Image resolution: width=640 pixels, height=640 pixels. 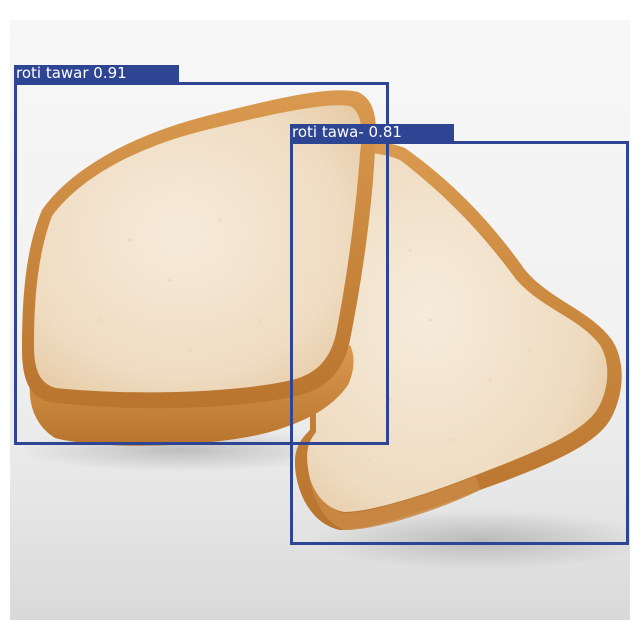 What do you see at coordinates (96, 73) in the screenshot?
I see `detection-label-1: roti tawar 0.91` at bounding box center [96, 73].